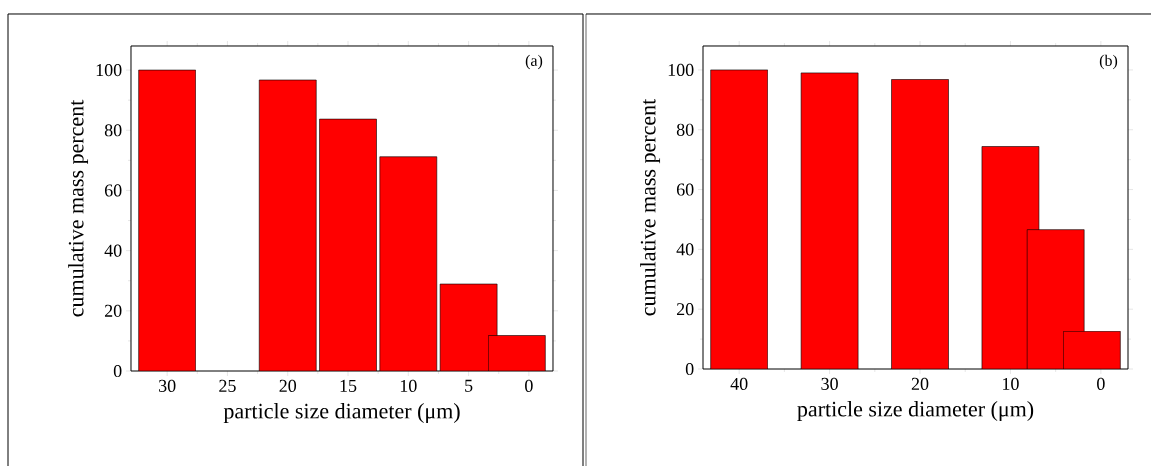 The image size is (1151, 466). Describe the element at coordinates (739, 383) in the screenshot. I see `x-tick-label: 40` at that location.